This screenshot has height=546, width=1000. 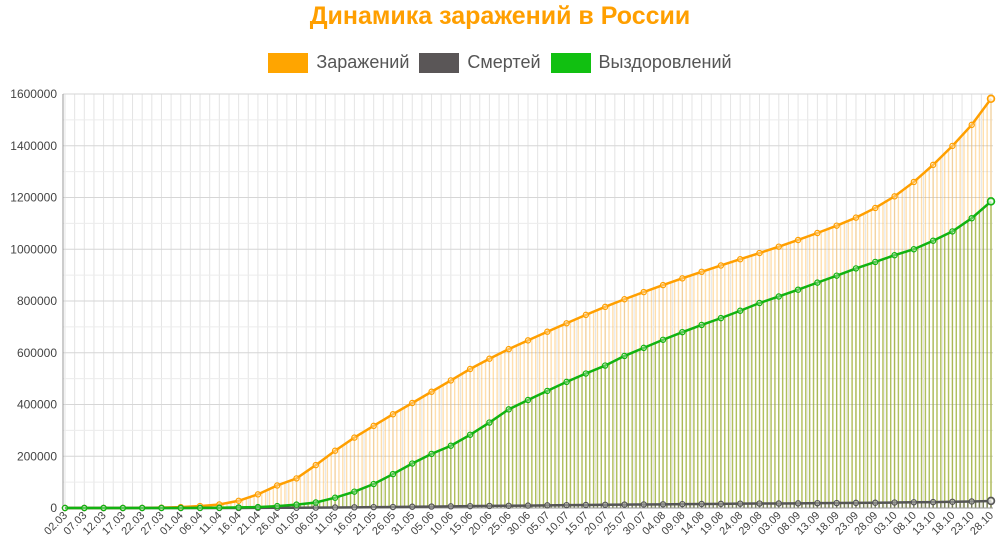 I want to click on legend-label-deaths: Смертей, so click(x=504, y=62).